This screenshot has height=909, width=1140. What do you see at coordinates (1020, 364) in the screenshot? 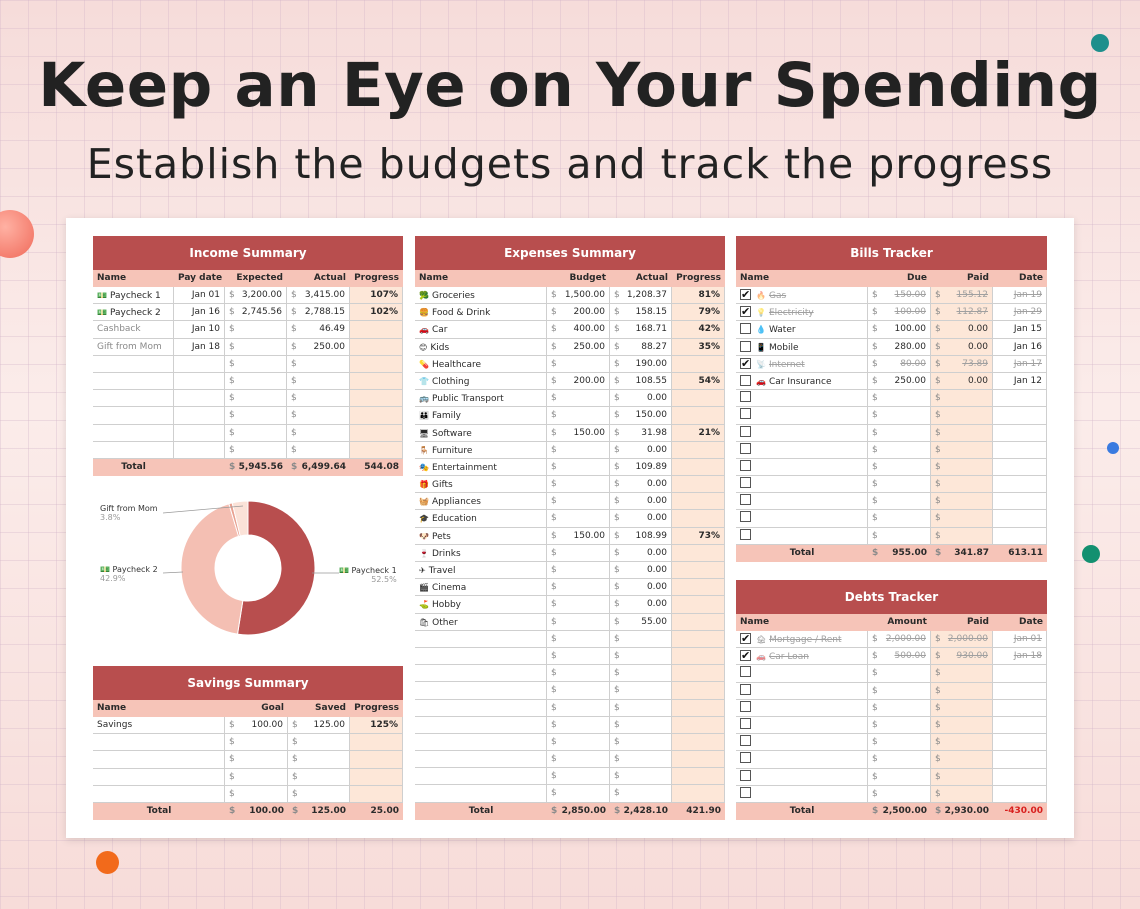
I see `bills-date-cell: Jan 17` at bounding box center [1020, 364].